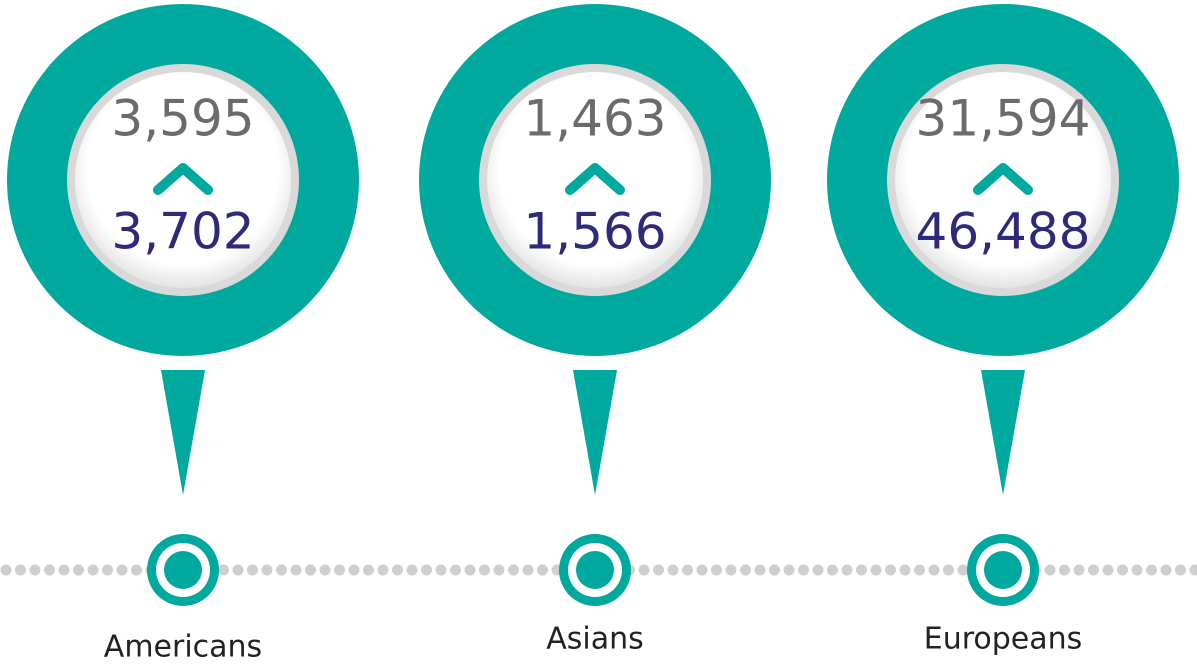 The height and width of the screenshot is (664, 1197). I want to click on before-value: 1,463, so click(594, 119).